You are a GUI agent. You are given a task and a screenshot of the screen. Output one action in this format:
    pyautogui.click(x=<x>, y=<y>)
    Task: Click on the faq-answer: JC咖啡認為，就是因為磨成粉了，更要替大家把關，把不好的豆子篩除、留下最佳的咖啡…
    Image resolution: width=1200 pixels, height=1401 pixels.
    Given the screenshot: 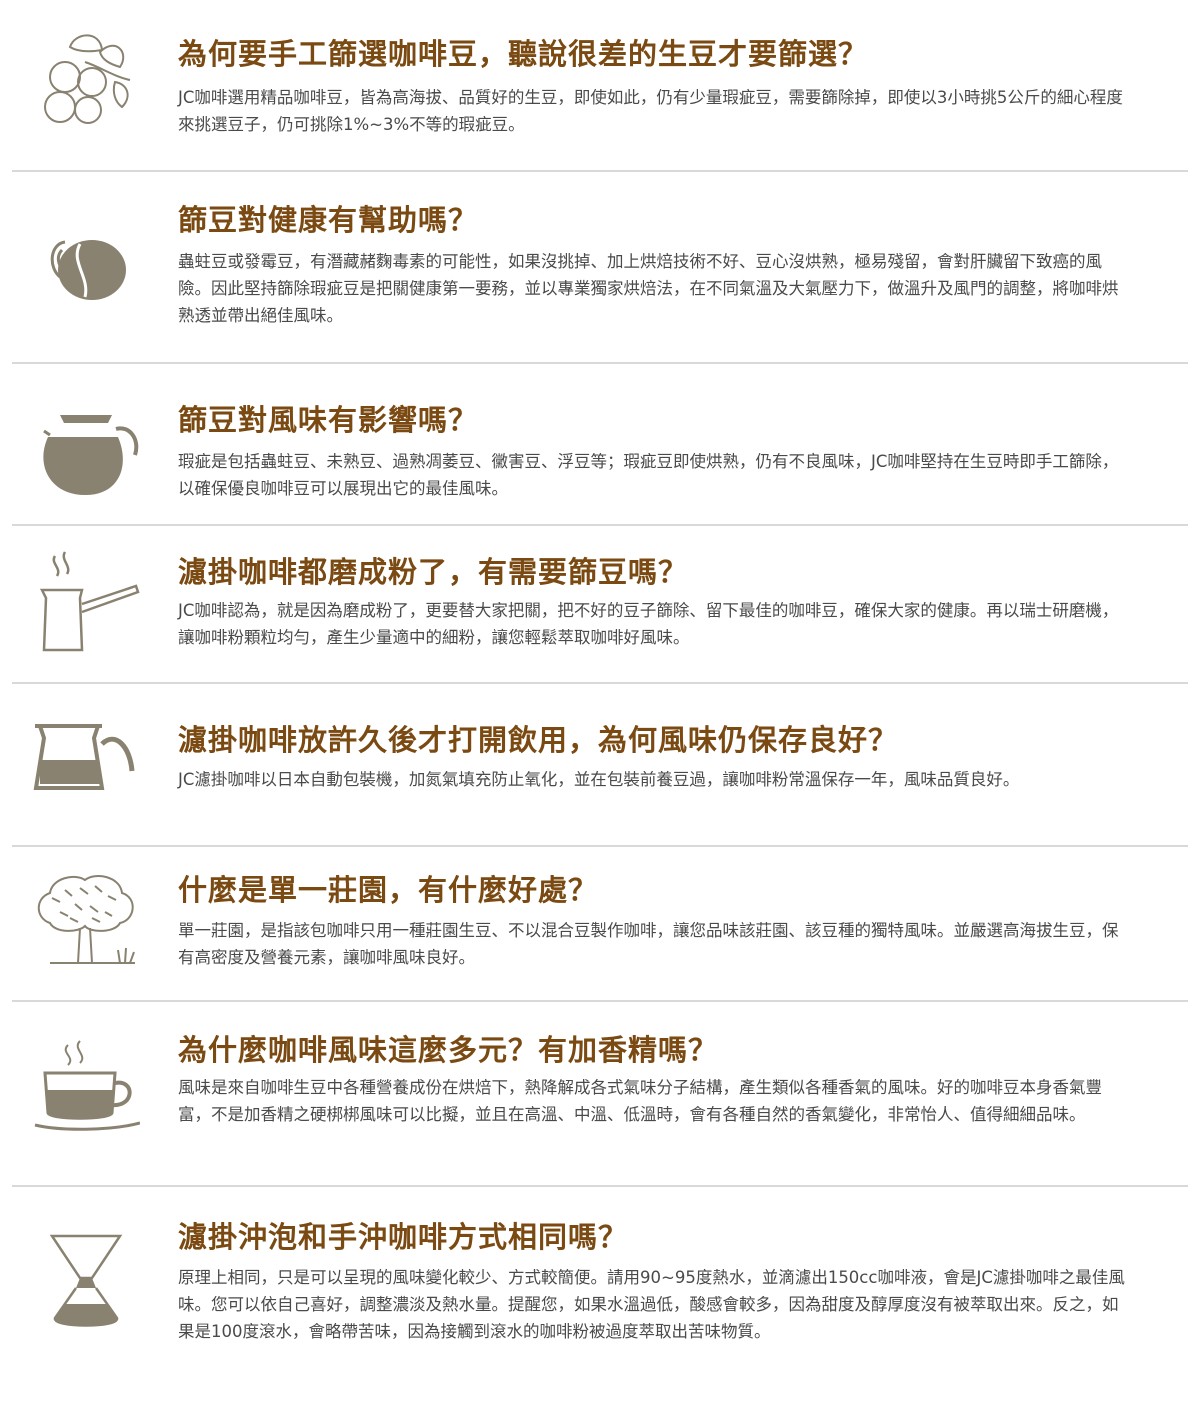 What is the action you would take?
    pyautogui.click(x=648, y=624)
    